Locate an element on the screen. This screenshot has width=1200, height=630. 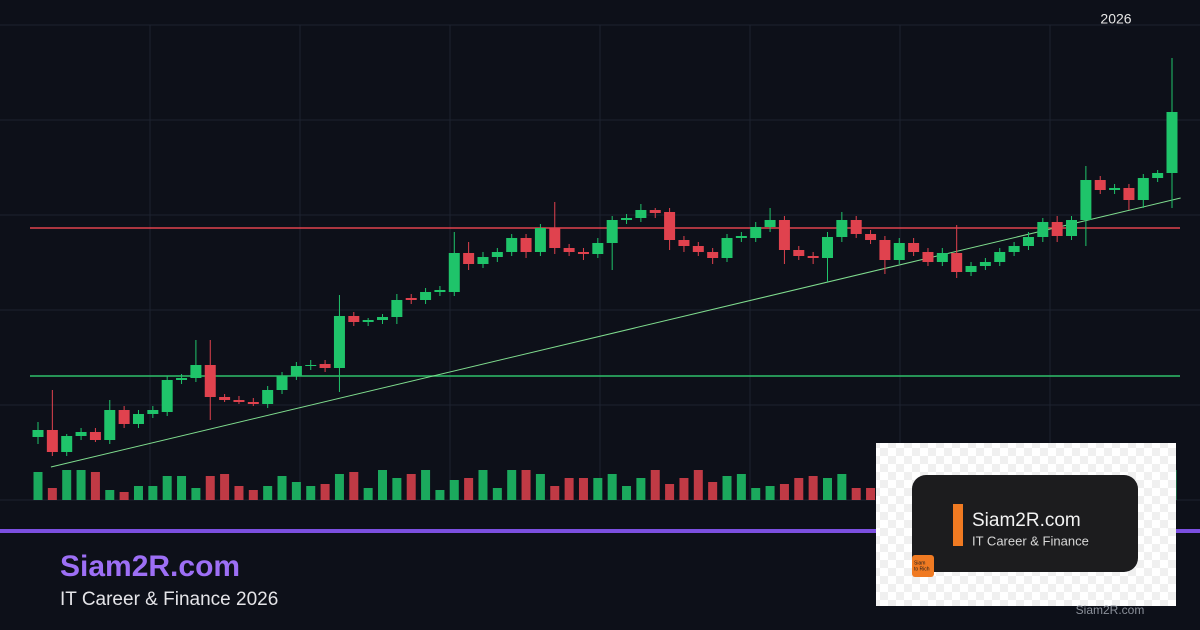
logo-icon-text: Siam is located at coordinates (919, 563).